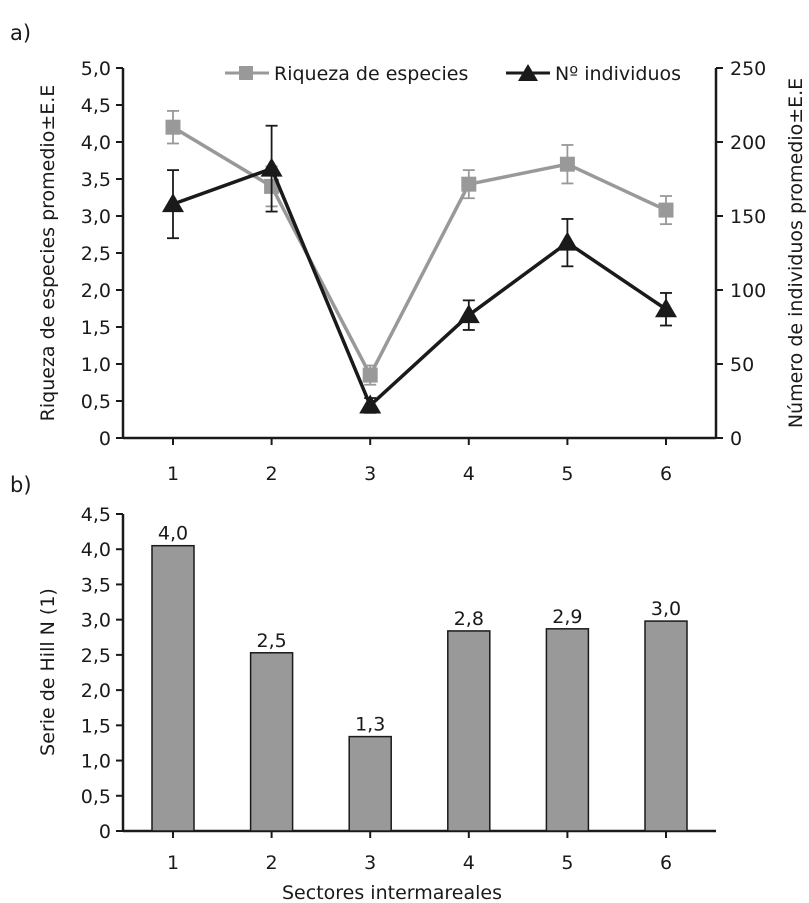  Describe the element at coordinates (96, 254) in the screenshot. I see `panel-a-left-tick-label: 2,5` at that location.